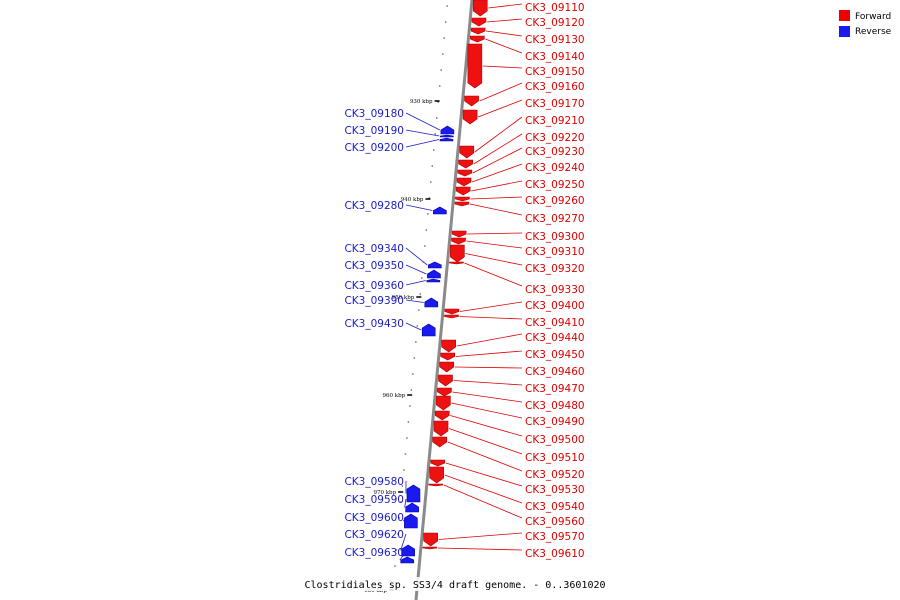 The width and height of the screenshot is (900, 600). I want to click on forward-gene: CK3_09480, so click(511, 399).